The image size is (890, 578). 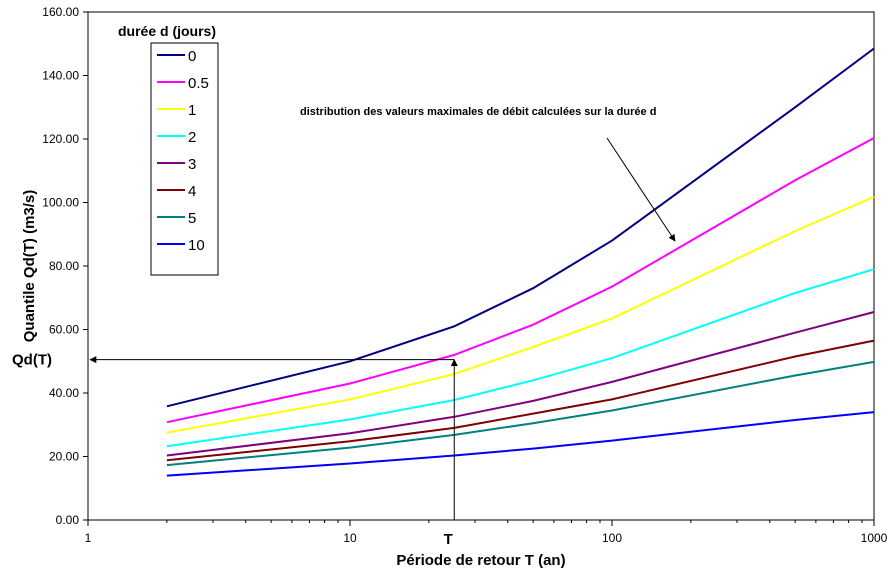 I want to click on legend-label: 1, so click(x=192, y=110).